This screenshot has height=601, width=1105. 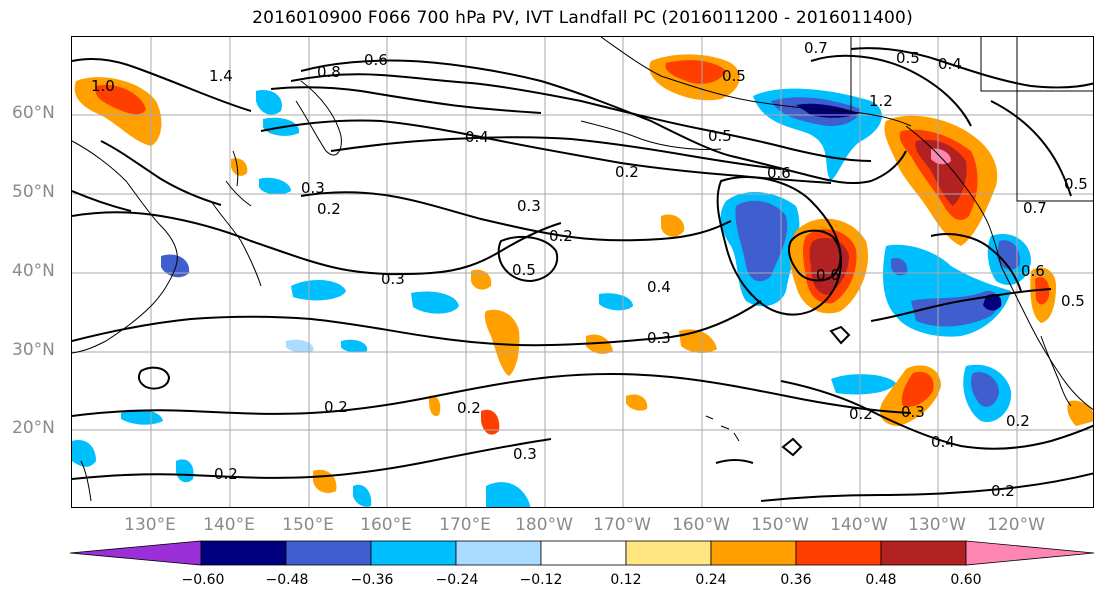 What do you see at coordinates (308, 525) in the screenshot?
I see `lon-label-150e: 150°E` at bounding box center [308, 525].